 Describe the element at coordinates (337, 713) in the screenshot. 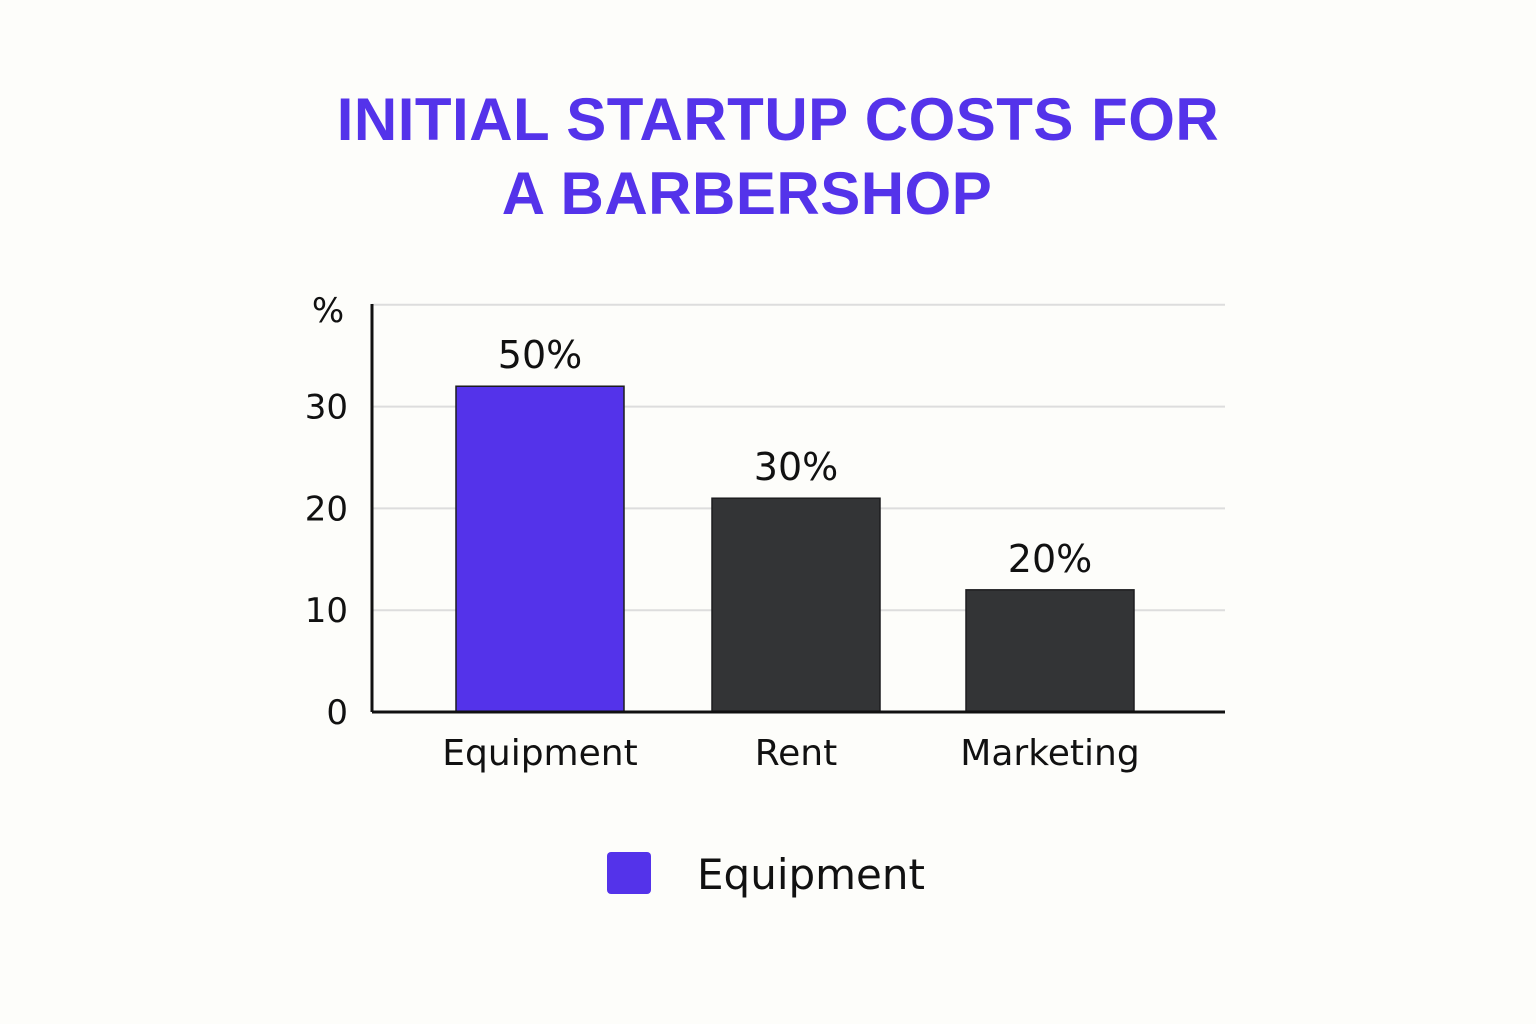

I see `y-tick-label: 0` at that location.